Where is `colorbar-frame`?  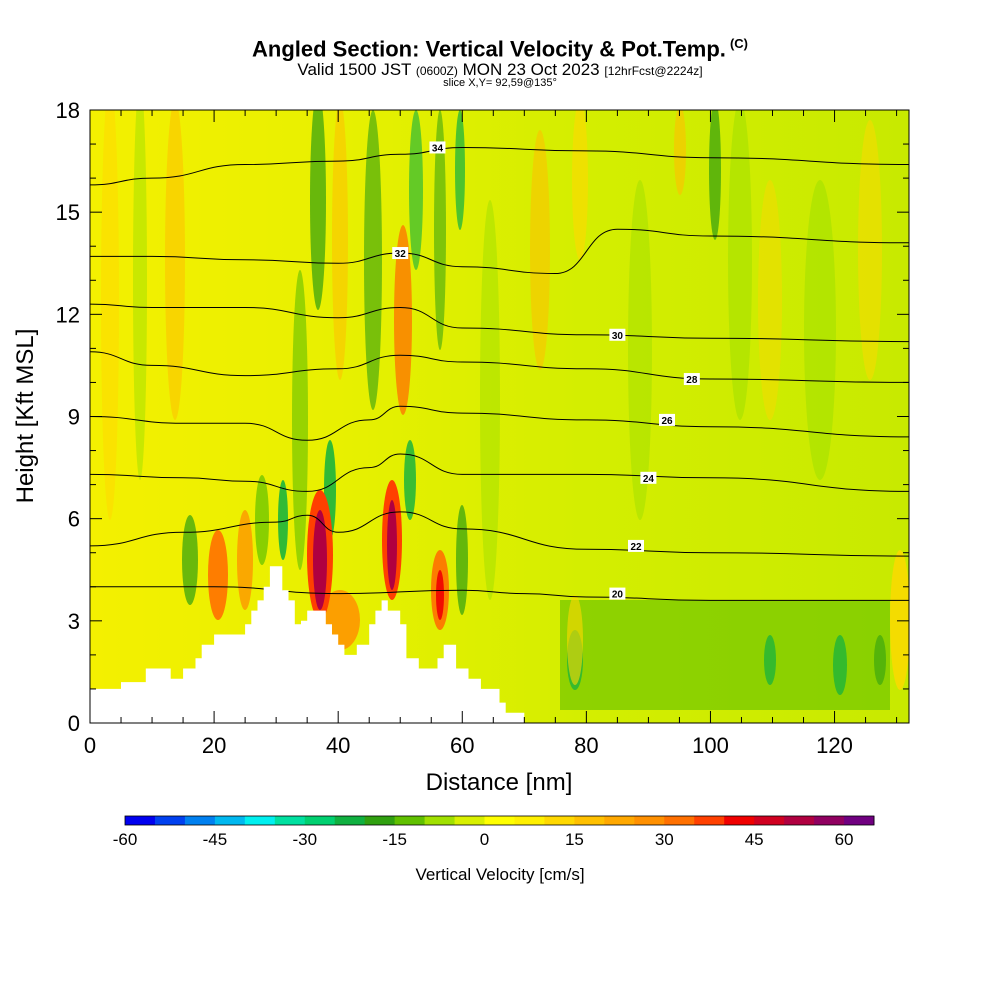 colorbar-frame is located at coordinates (499, 820).